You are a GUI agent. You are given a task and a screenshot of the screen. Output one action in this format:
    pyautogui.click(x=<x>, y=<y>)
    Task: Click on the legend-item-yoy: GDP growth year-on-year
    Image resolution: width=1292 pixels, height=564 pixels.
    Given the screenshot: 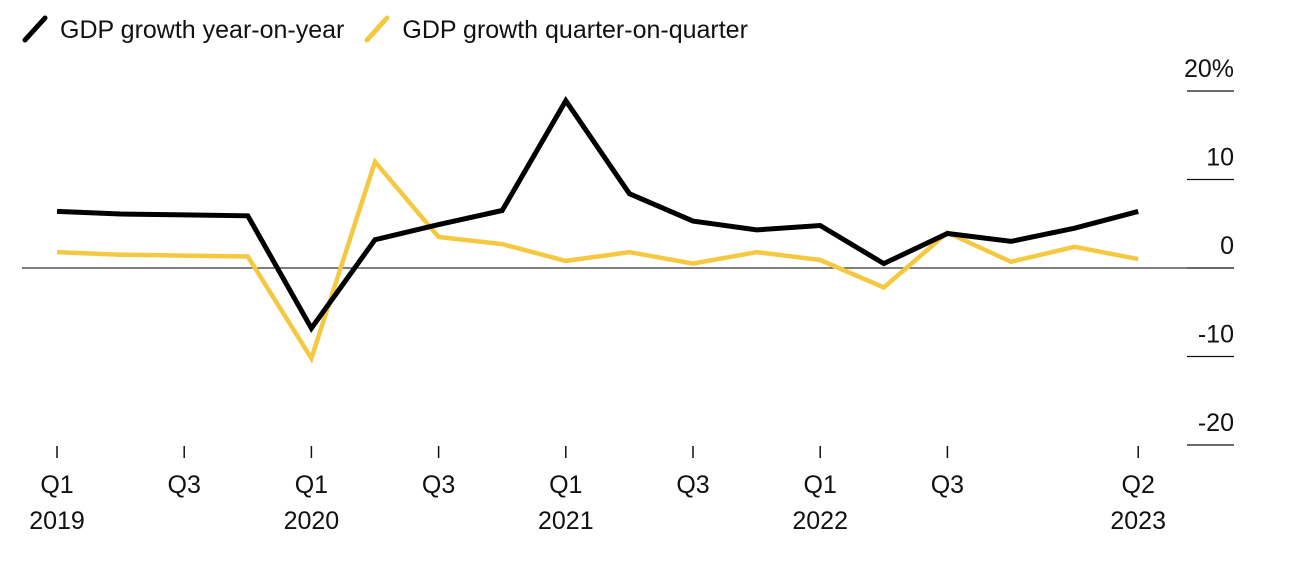 What is the action you would take?
    pyautogui.click(x=183, y=30)
    